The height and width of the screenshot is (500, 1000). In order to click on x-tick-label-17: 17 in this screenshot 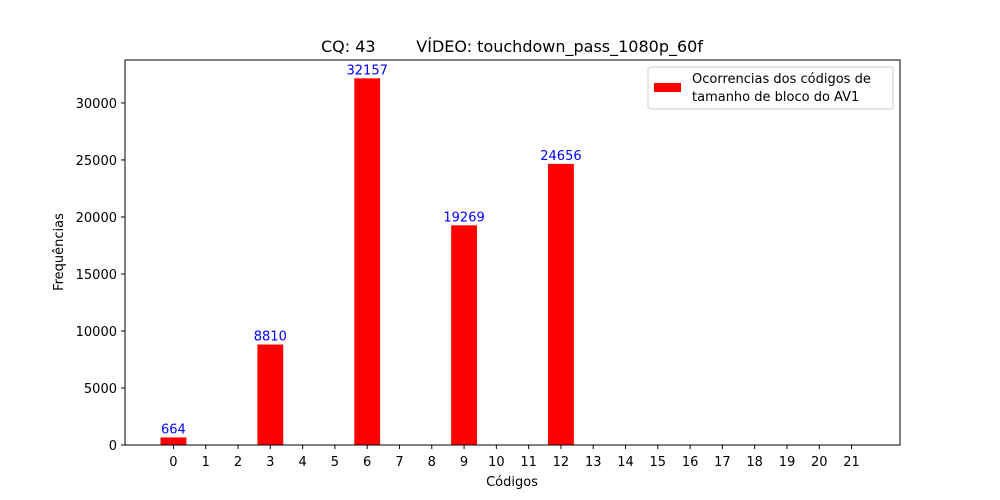, I will do `click(722, 462)`.